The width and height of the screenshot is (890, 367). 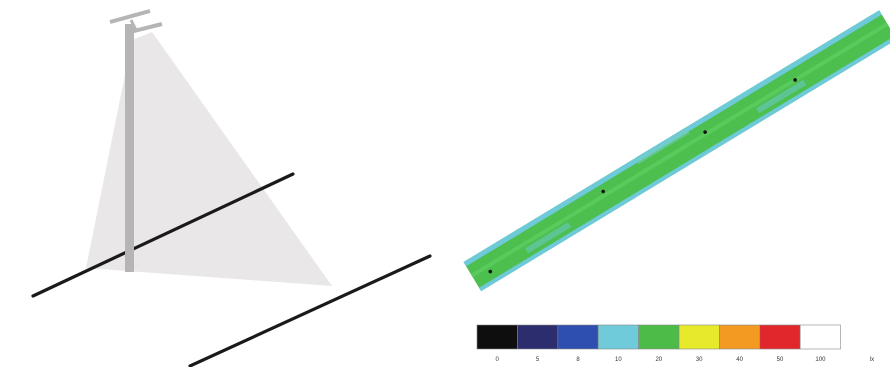 I want to click on scale-tick-label-50: 50, so click(x=780, y=360).